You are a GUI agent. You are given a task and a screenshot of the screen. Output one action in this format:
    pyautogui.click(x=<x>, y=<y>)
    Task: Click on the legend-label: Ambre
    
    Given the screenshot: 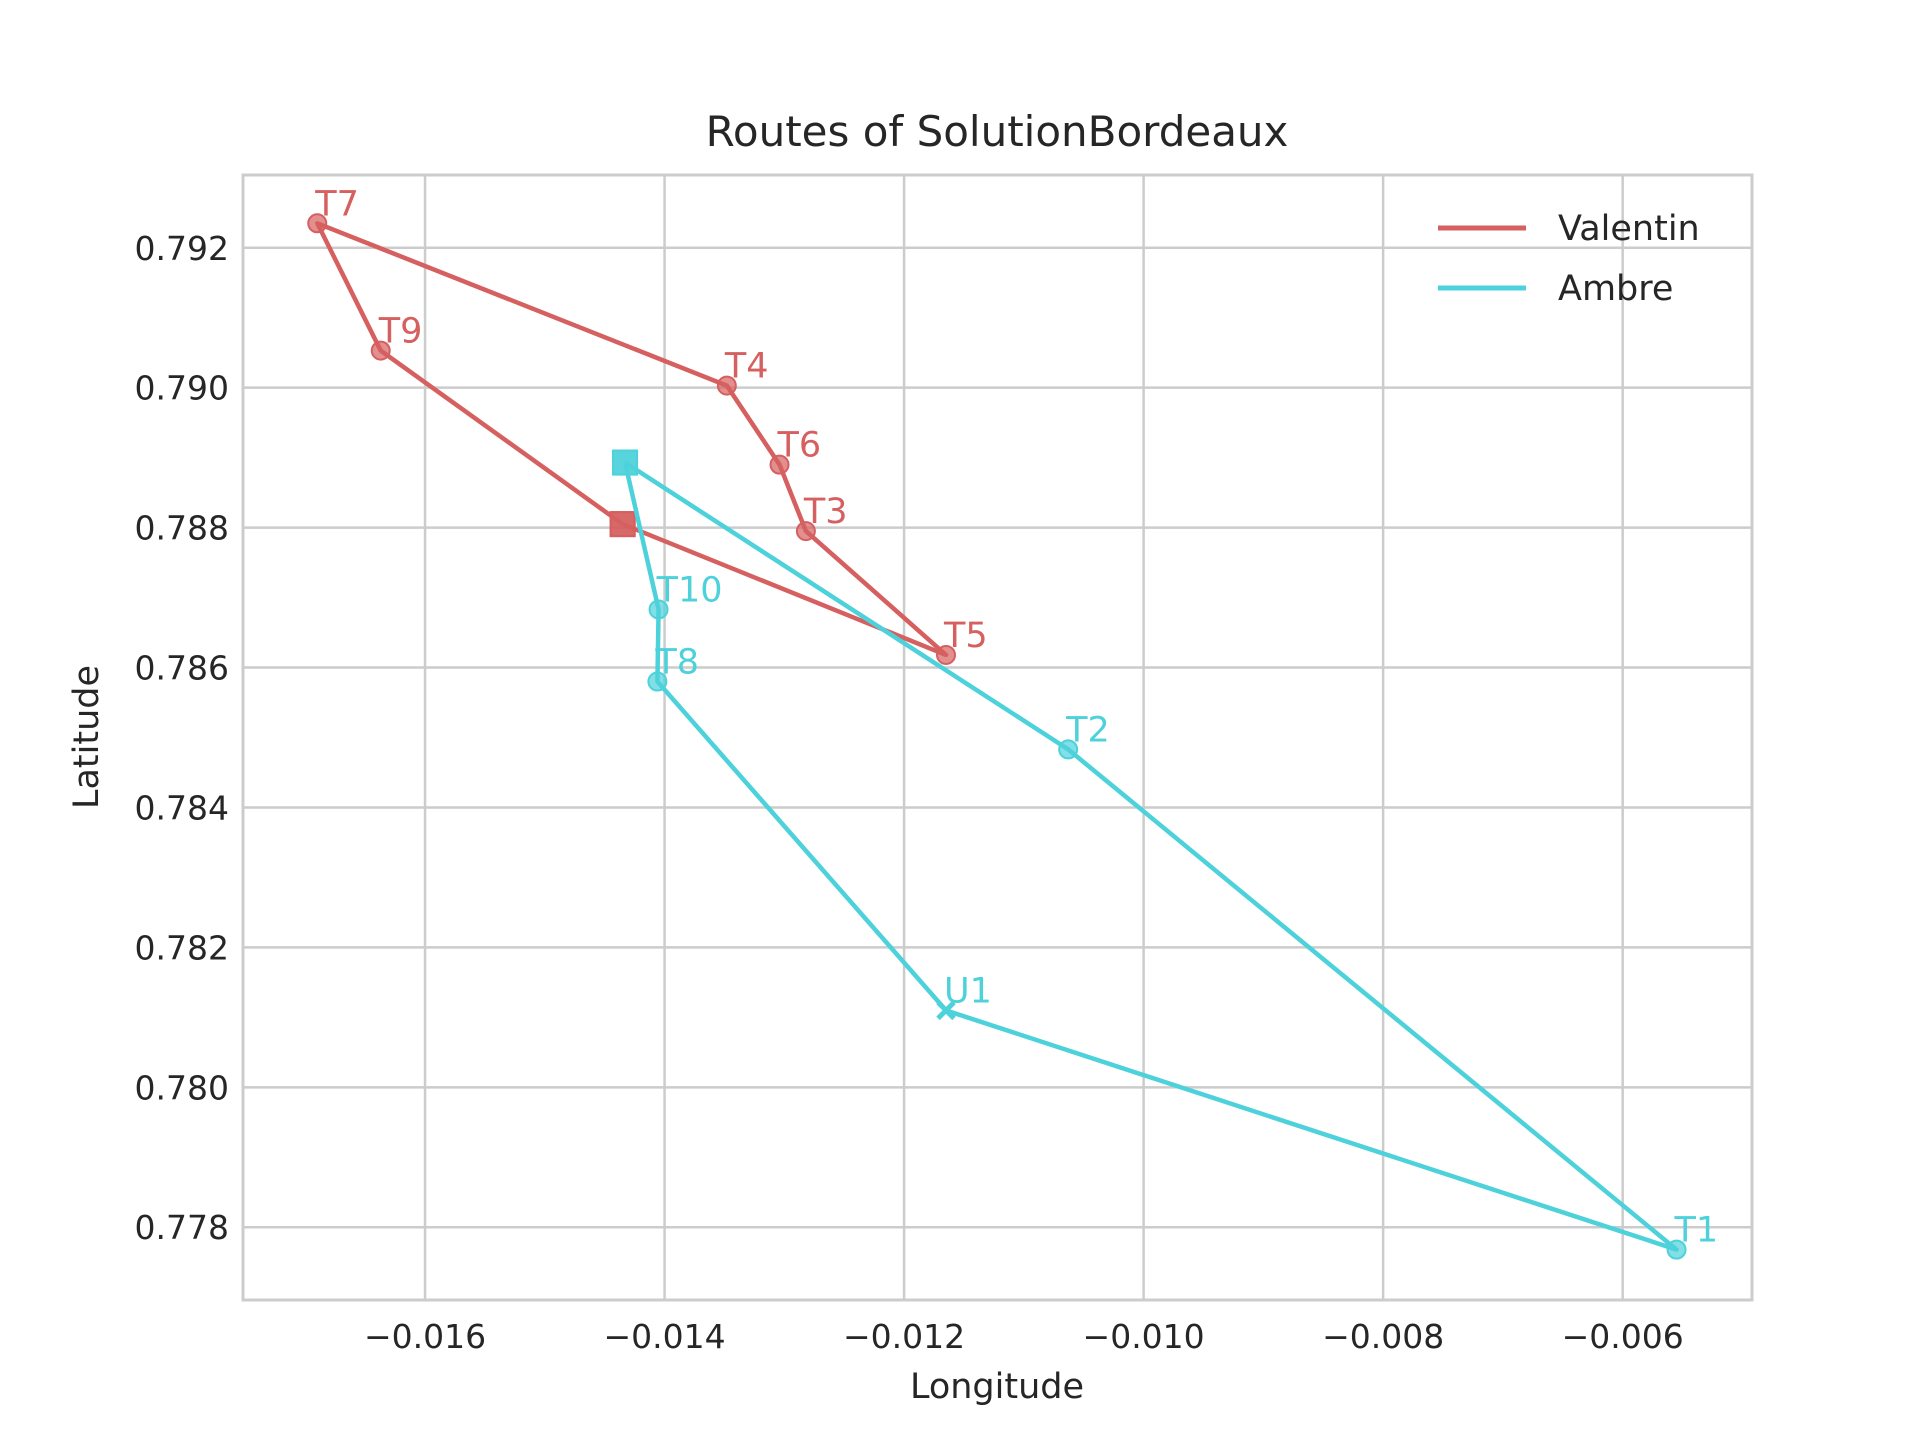 What is the action you would take?
    pyautogui.click(x=1615, y=289)
    